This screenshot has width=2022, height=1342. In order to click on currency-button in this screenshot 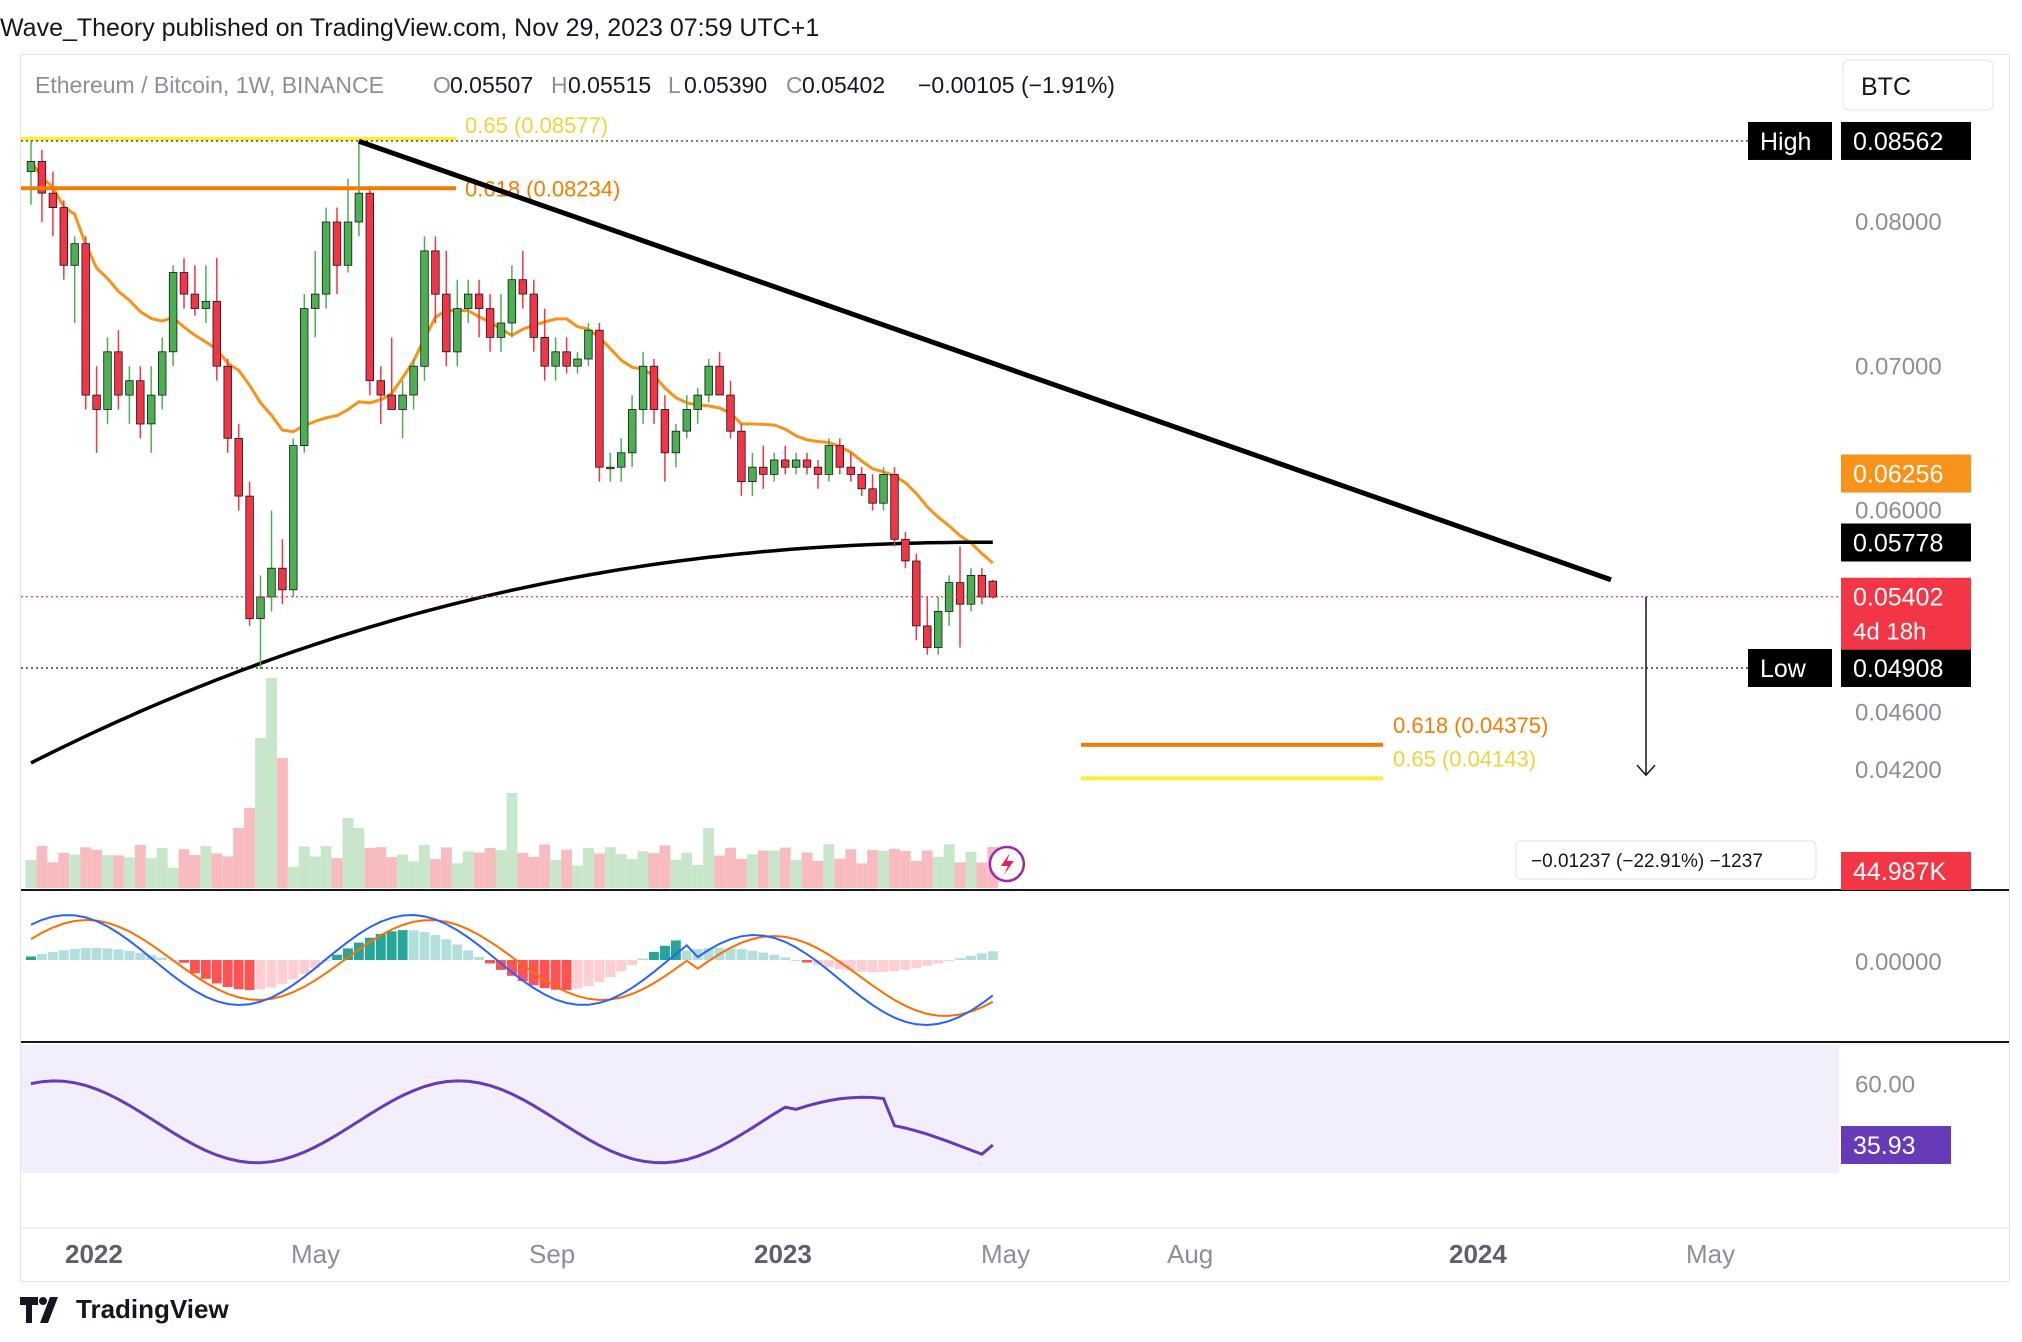, I will do `click(1918, 85)`.